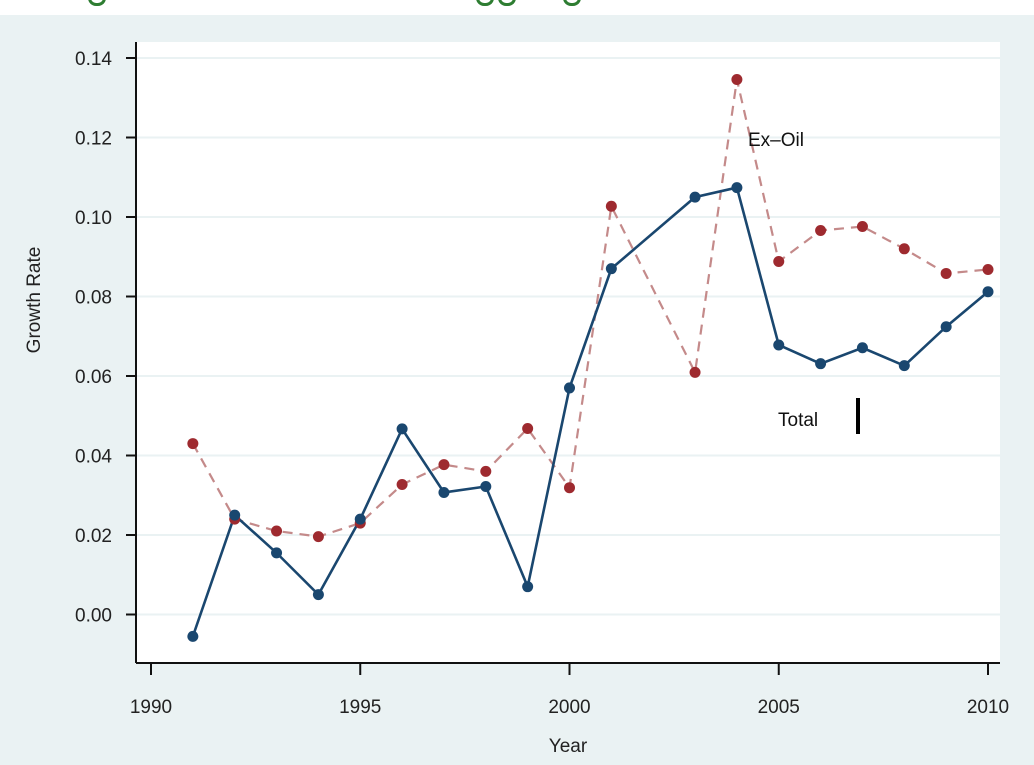 Image resolution: width=1034 pixels, height=765 pixels. Describe the element at coordinates (798, 420) in the screenshot. I see `total-annotation: Total` at that location.